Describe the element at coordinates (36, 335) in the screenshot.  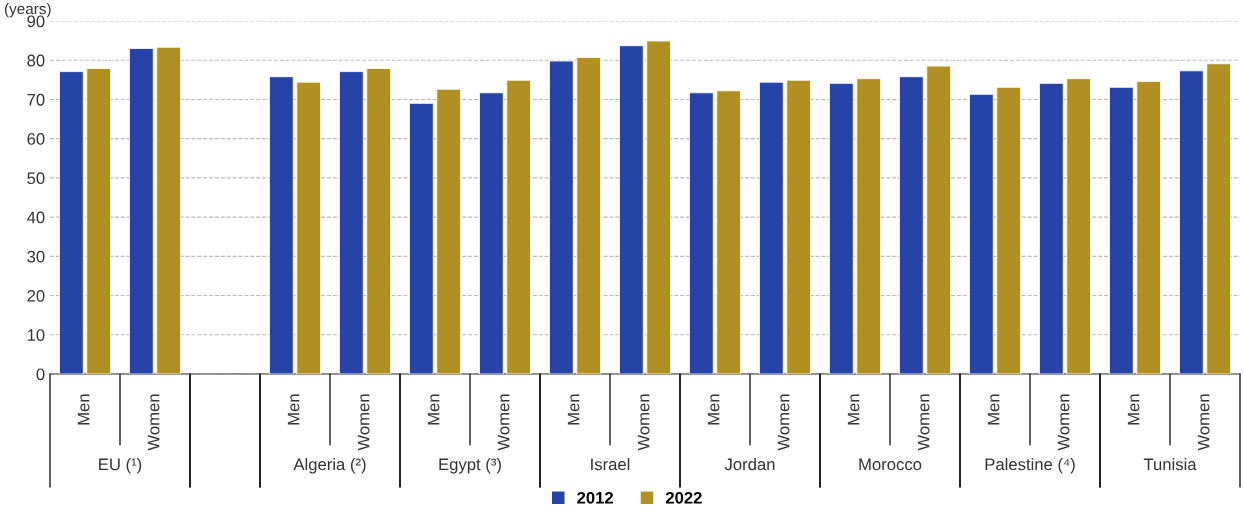
I see `y-tick-label: 10` at that location.